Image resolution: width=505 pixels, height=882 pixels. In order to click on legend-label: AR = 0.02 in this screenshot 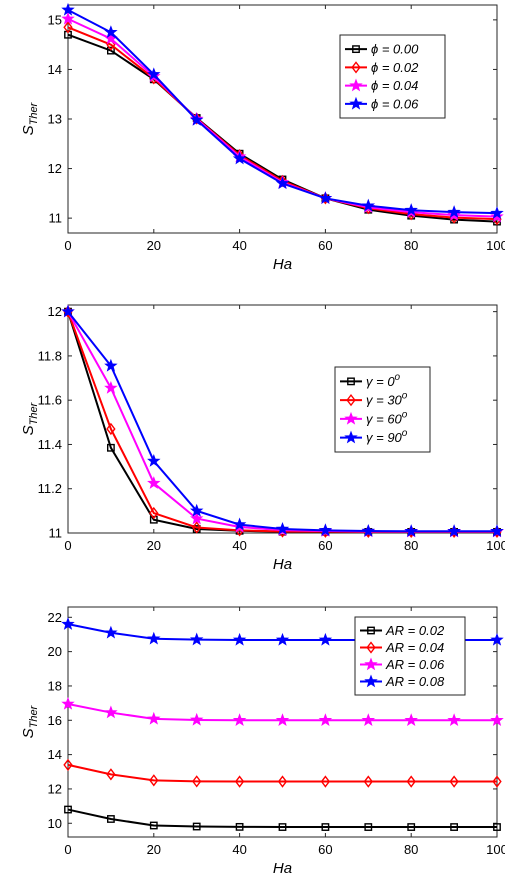, I will do `click(415, 630)`.